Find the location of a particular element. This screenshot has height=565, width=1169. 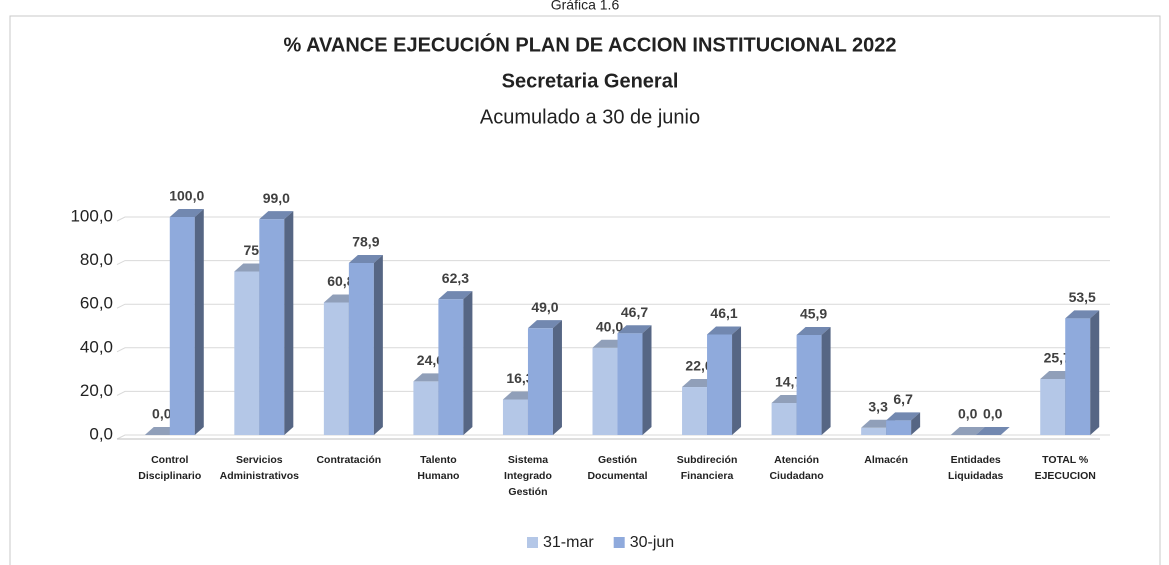

legend-label: 30-jun is located at coordinates (652, 542).